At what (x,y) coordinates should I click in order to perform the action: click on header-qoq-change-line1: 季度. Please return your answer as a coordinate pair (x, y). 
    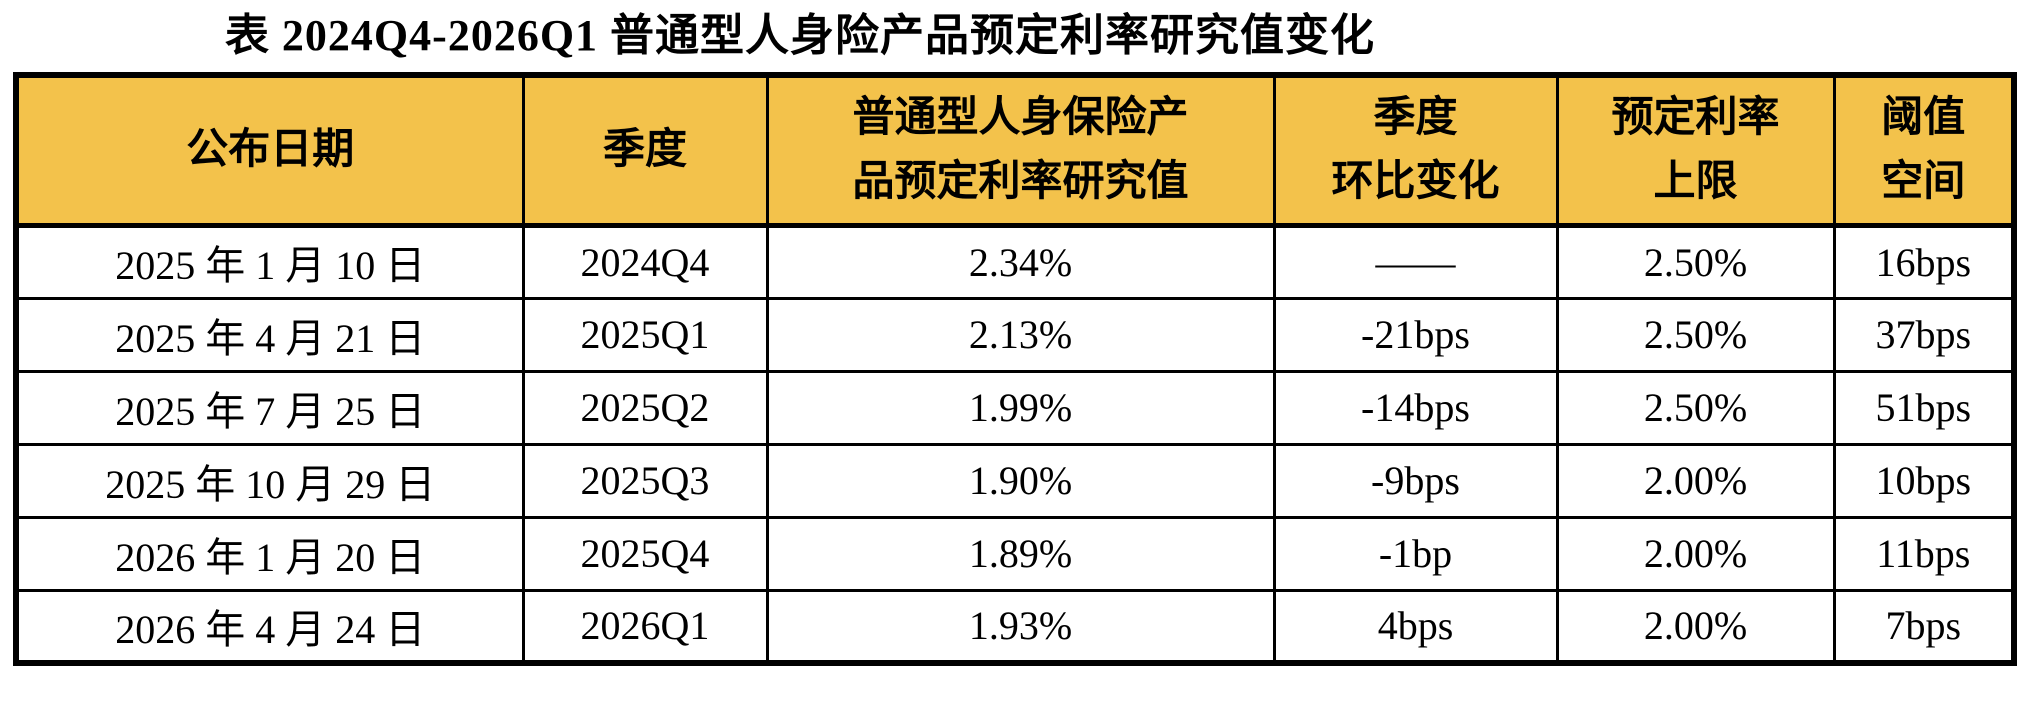
    Looking at the image, I should click on (1415, 118).